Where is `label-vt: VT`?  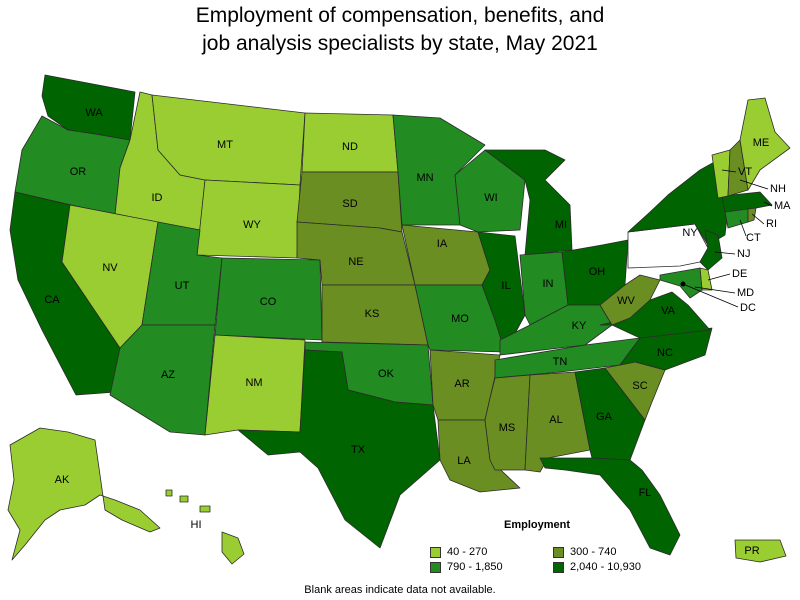 label-vt: VT is located at coordinates (745, 172).